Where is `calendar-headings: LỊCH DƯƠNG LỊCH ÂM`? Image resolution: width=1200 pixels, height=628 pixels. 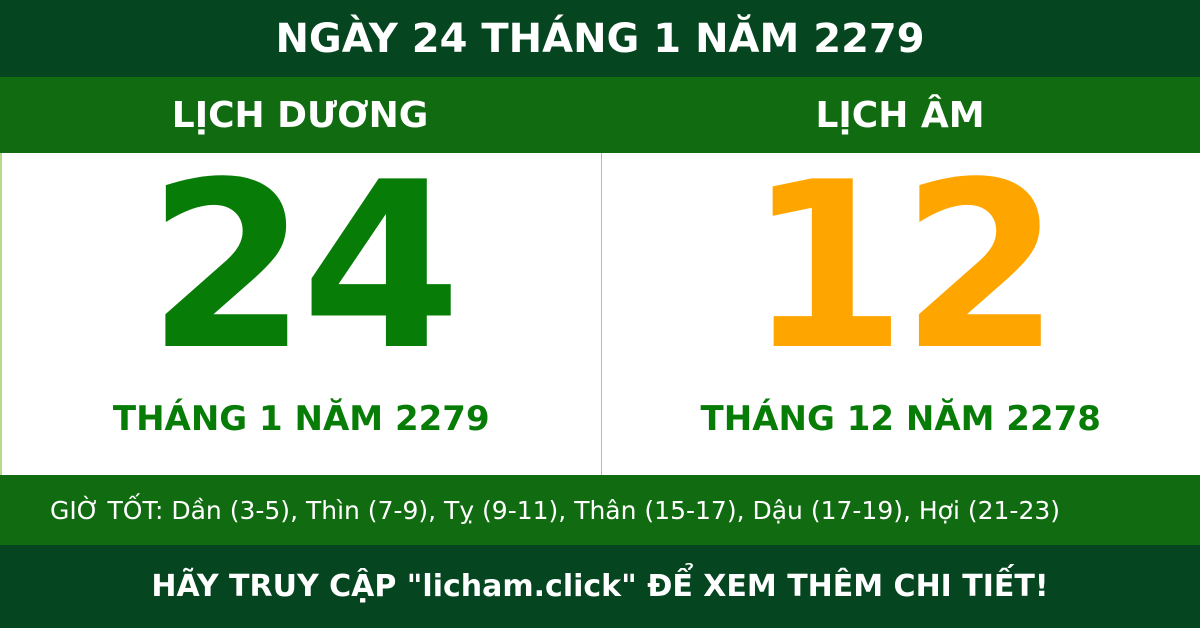
calendar-headings: LỊCH DƯƠNG LỊCH ÂM is located at coordinates (600, 115).